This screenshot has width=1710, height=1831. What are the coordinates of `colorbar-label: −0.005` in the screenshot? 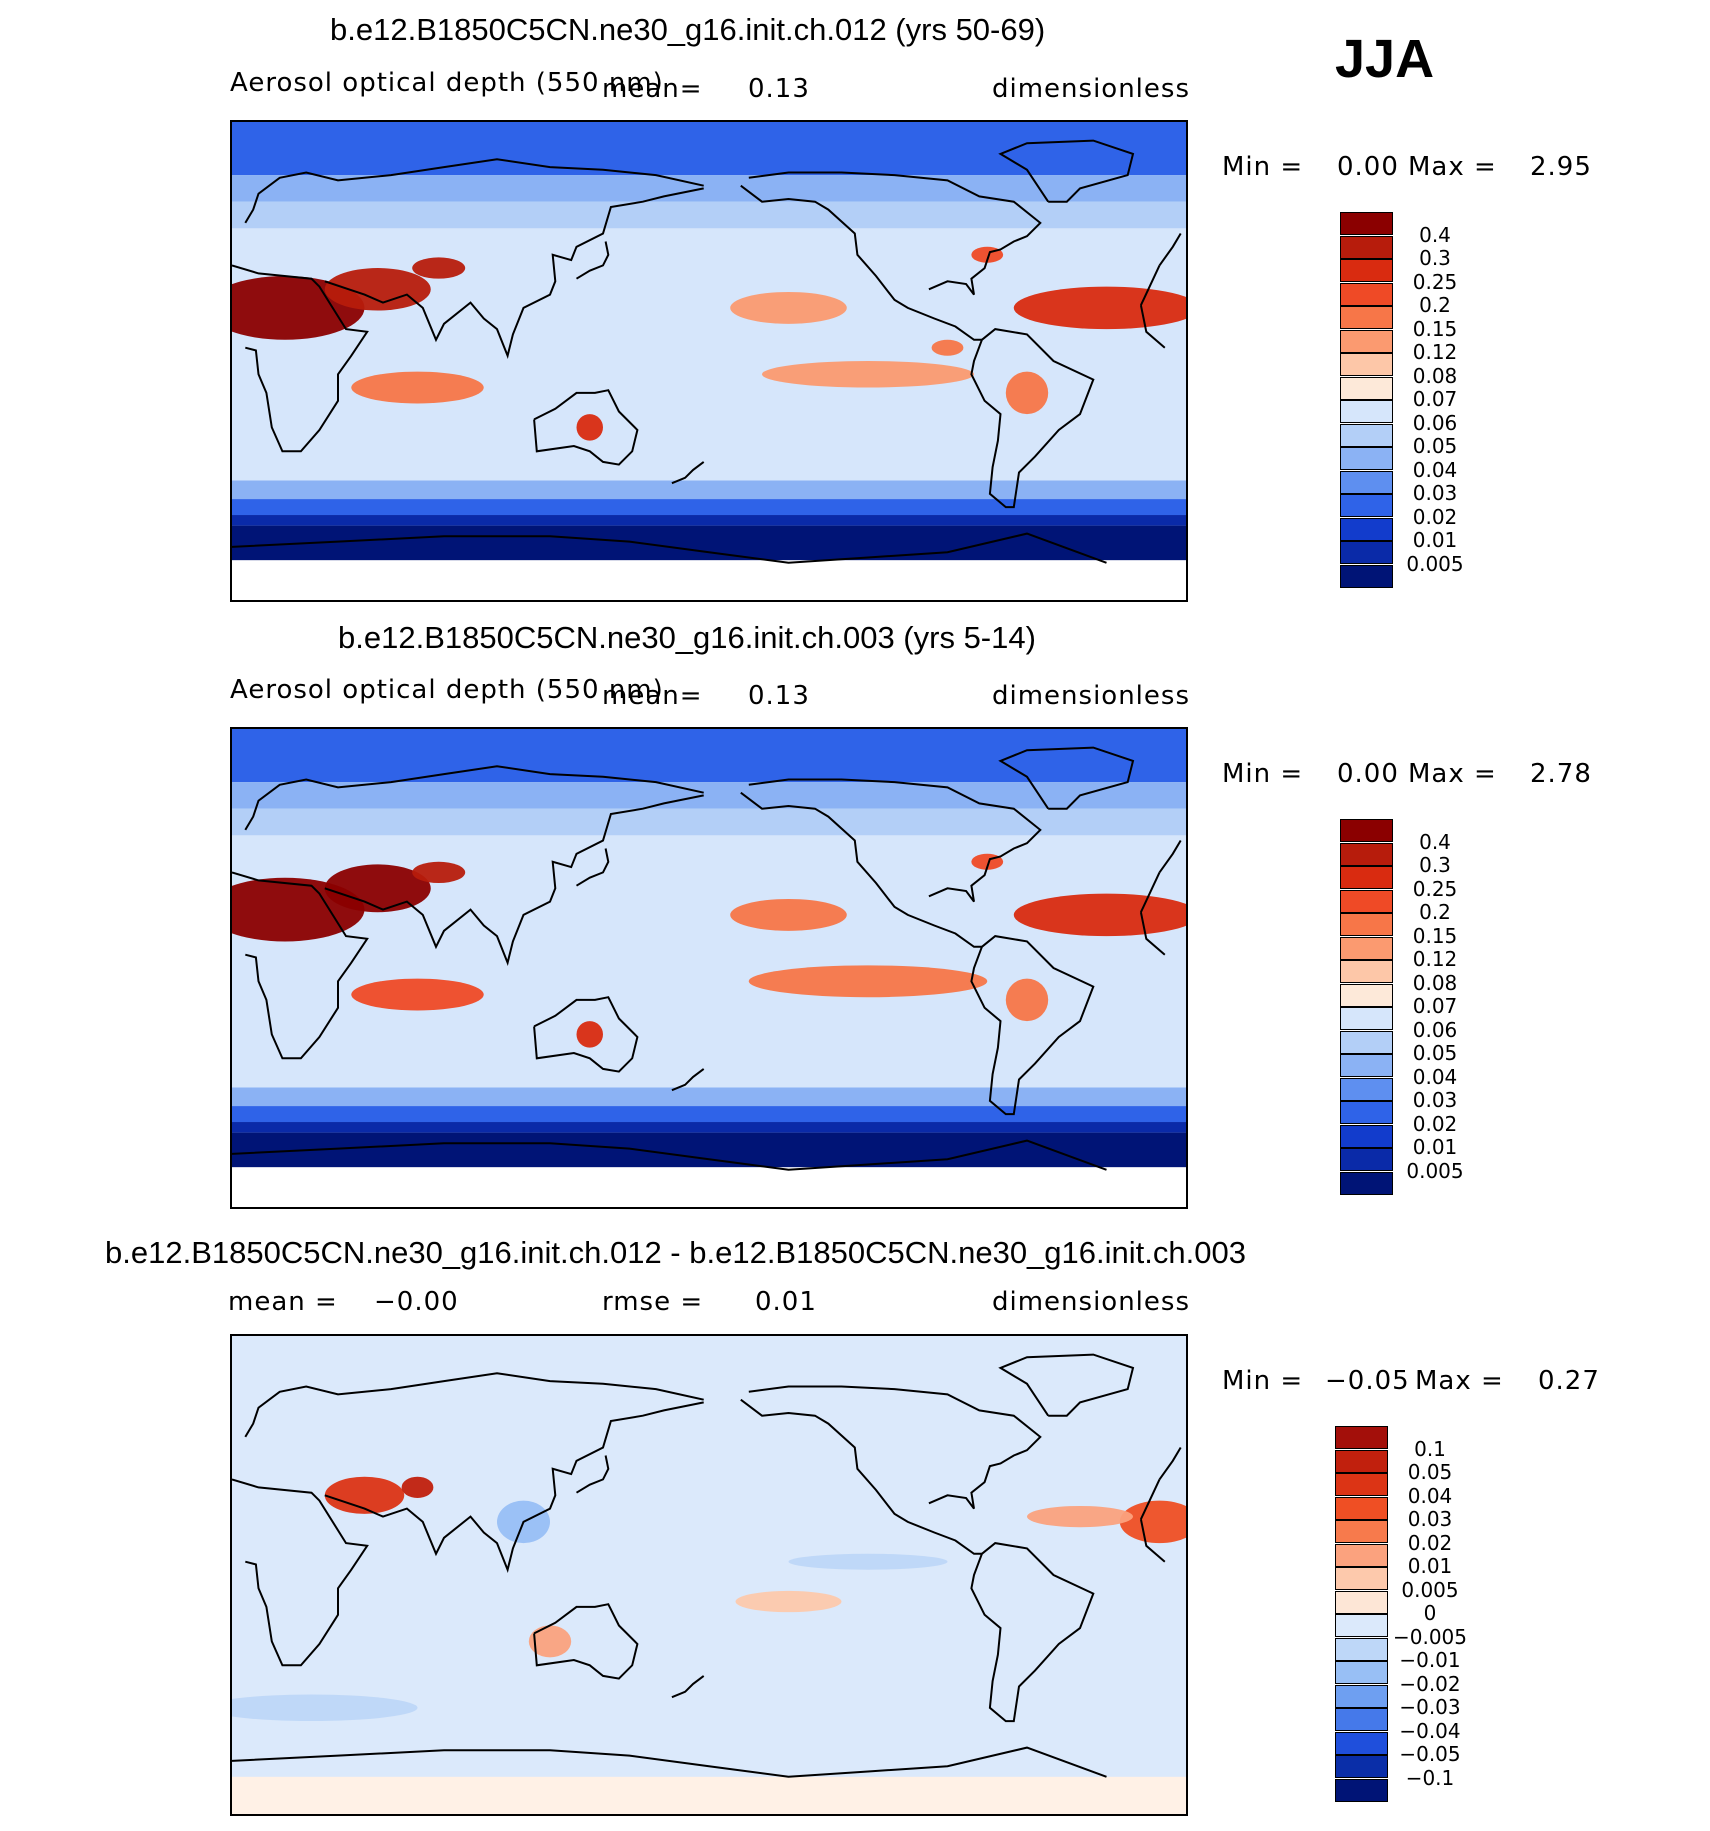 It's located at (1429, 1636).